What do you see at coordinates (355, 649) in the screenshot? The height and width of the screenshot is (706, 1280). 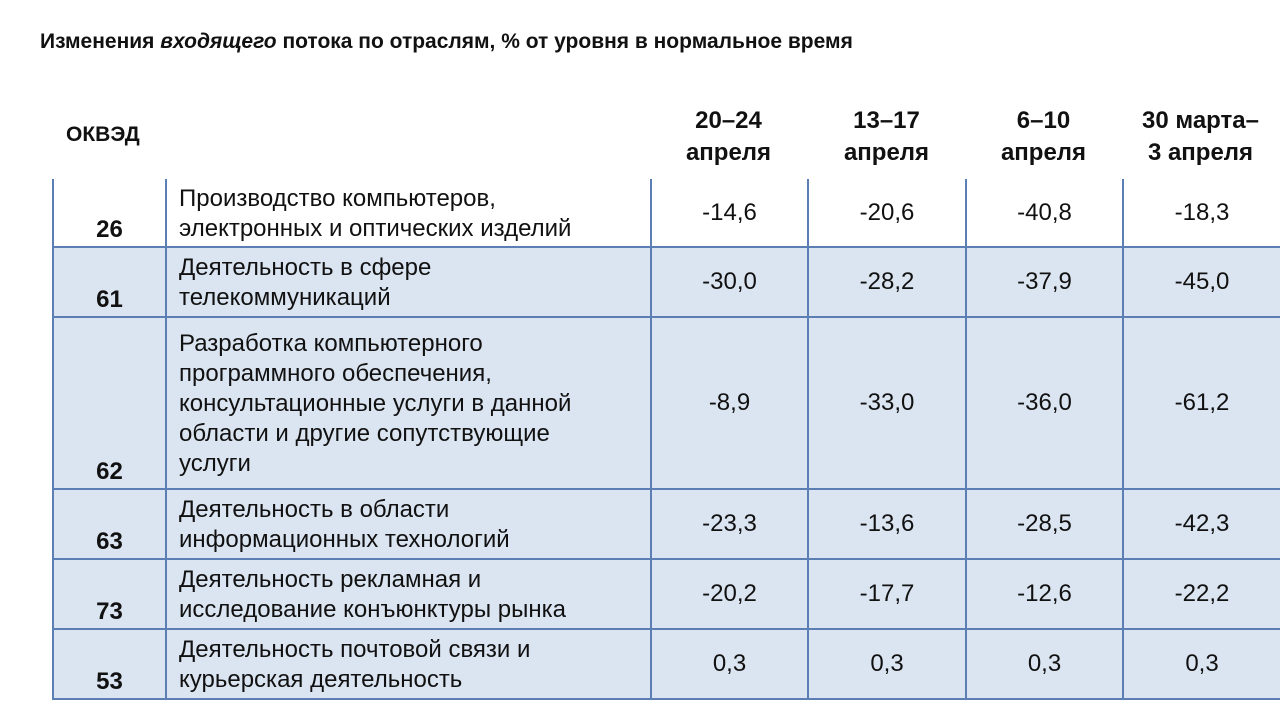 I see `description-line: Деятельность почтовой связи и` at bounding box center [355, 649].